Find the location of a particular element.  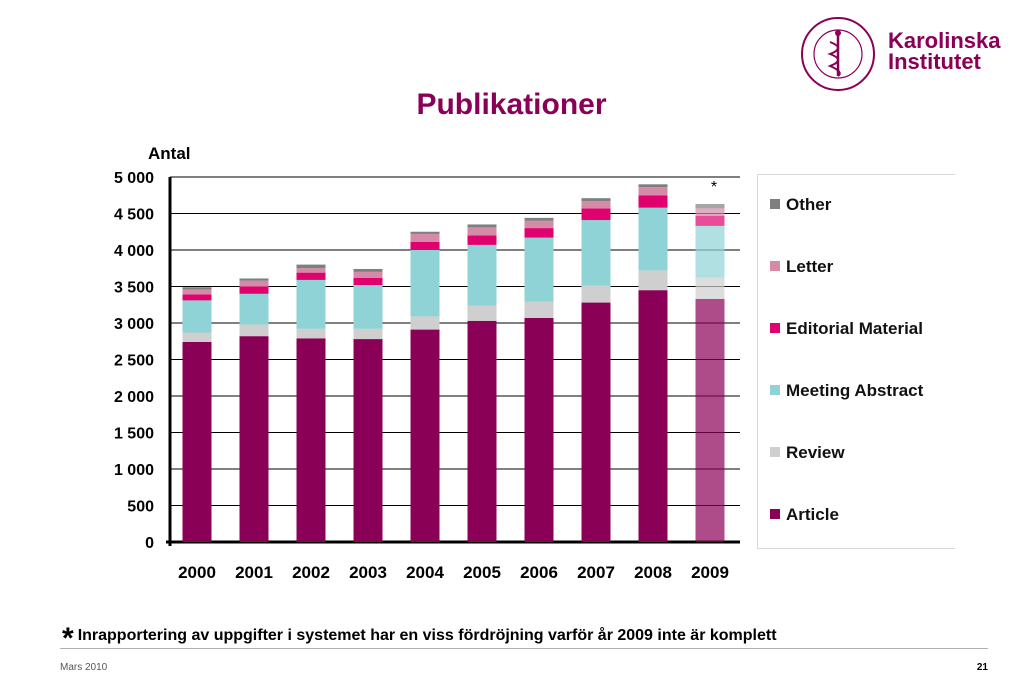

legend-item: Other is located at coordinates (800, 205).